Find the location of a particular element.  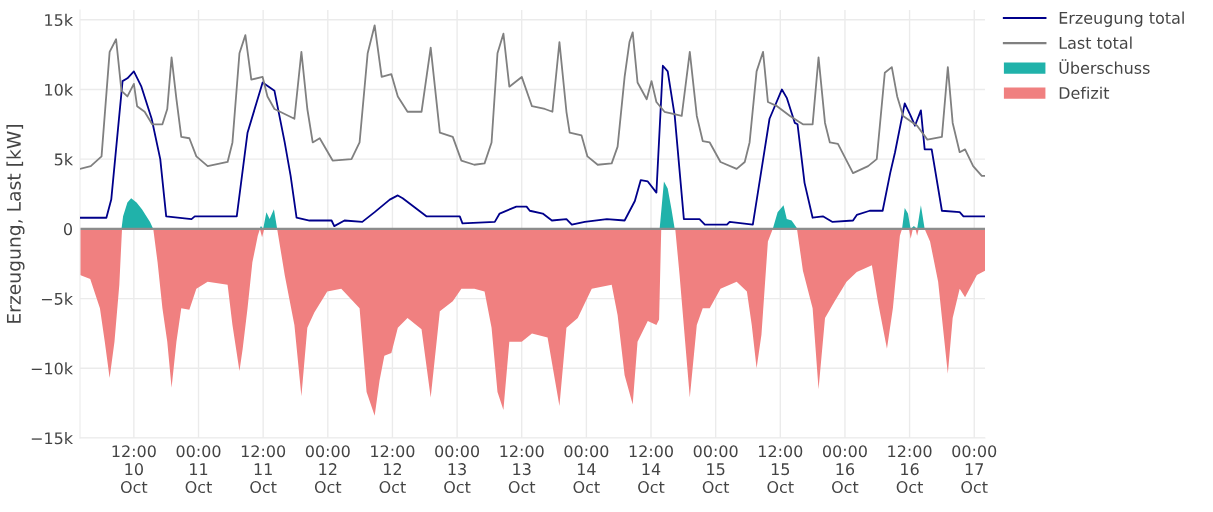

x-tick-label: 00:00 13 Oct is located at coordinates (457, 469).